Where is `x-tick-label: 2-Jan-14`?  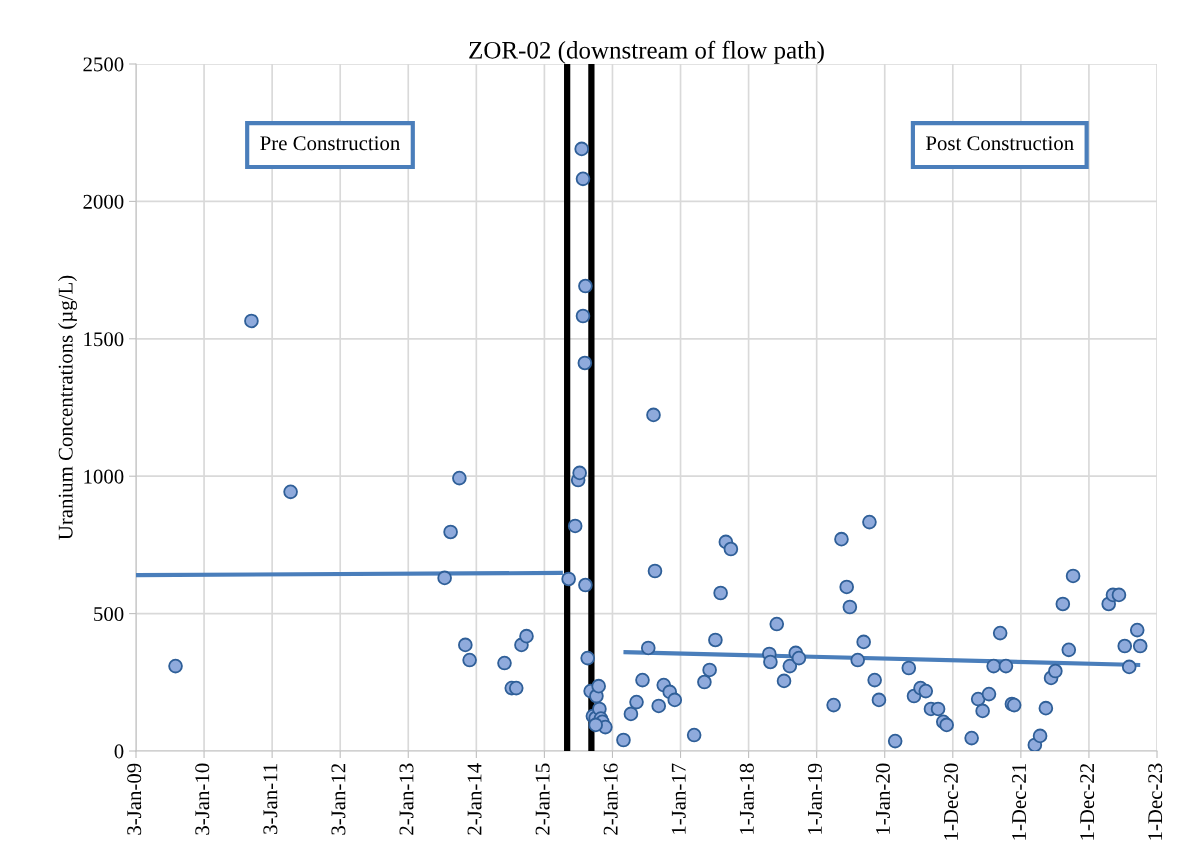
x-tick-label: 2-Jan-14 is located at coordinates (474, 799).